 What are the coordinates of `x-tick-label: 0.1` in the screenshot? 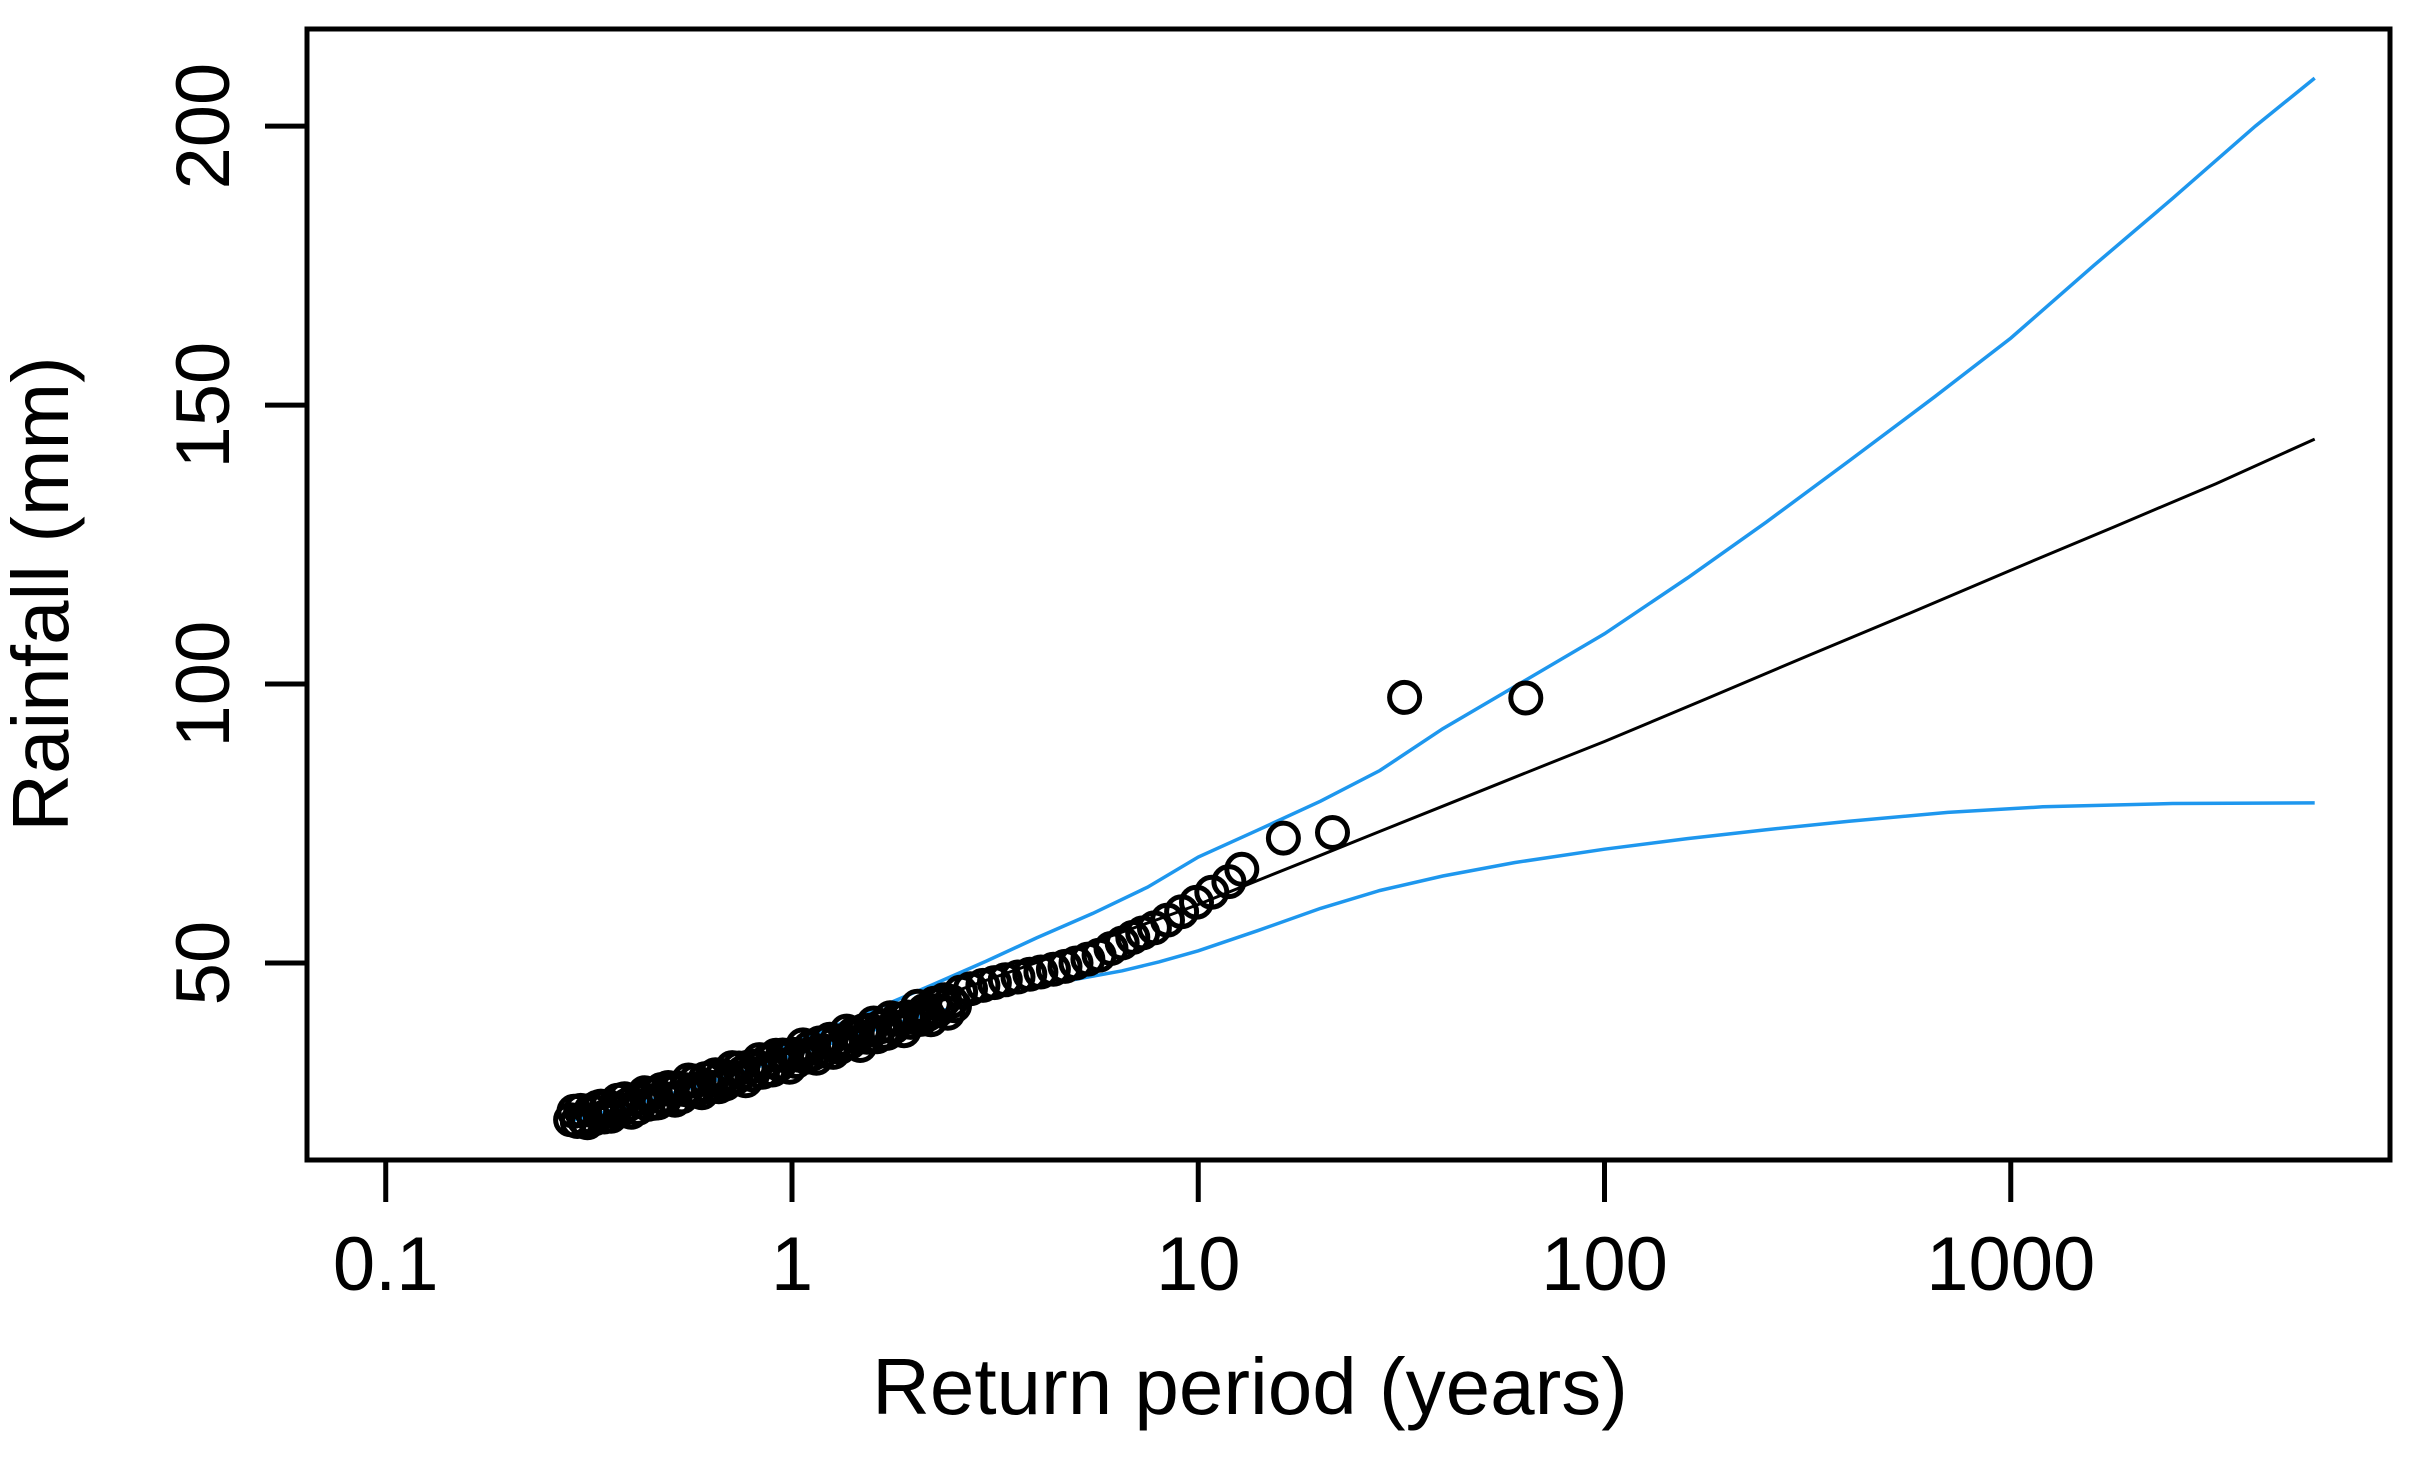 It's located at (386, 1264).